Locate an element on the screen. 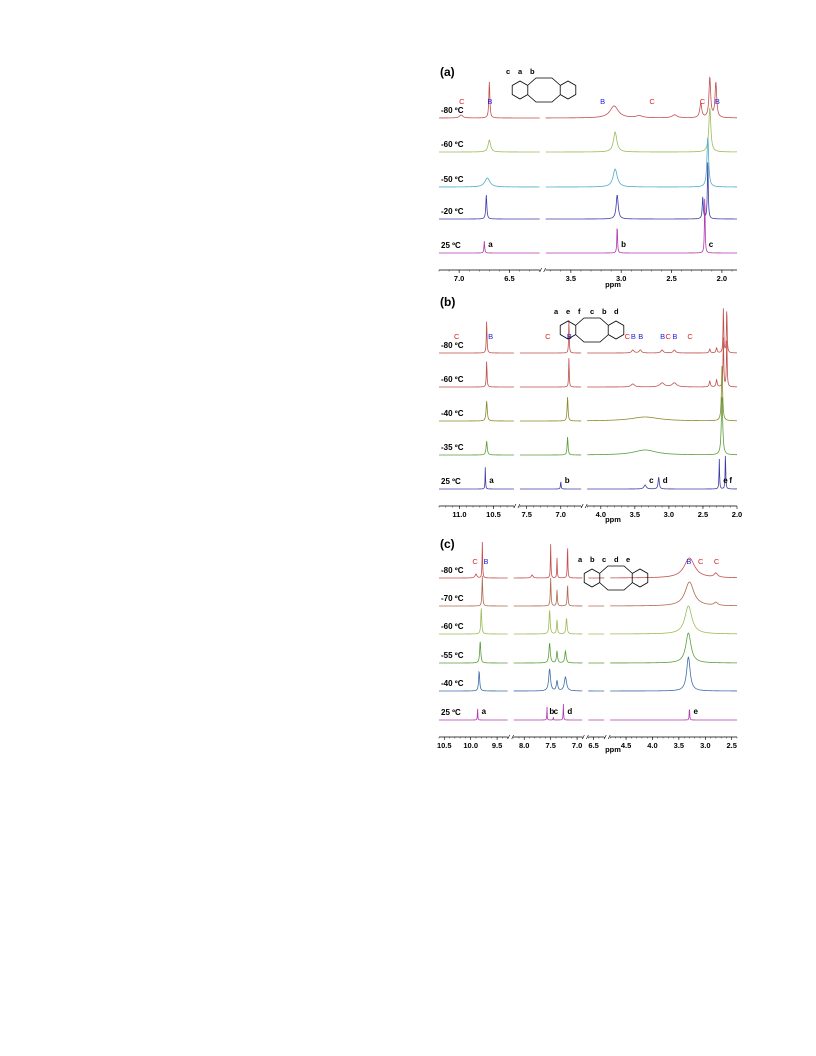 This screenshot has width=816, height=1056. x-tick-label: 2.0 is located at coordinates (737, 514).